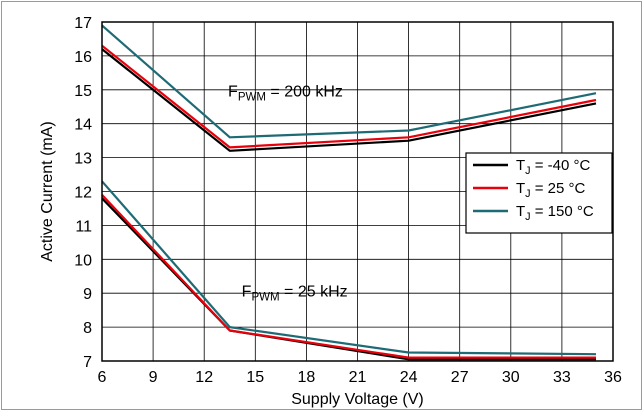 The height and width of the screenshot is (412, 644). What do you see at coordinates (83, 57) in the screenshot?
I see `y-tick-label: 16` at bounding box center [83, 57].